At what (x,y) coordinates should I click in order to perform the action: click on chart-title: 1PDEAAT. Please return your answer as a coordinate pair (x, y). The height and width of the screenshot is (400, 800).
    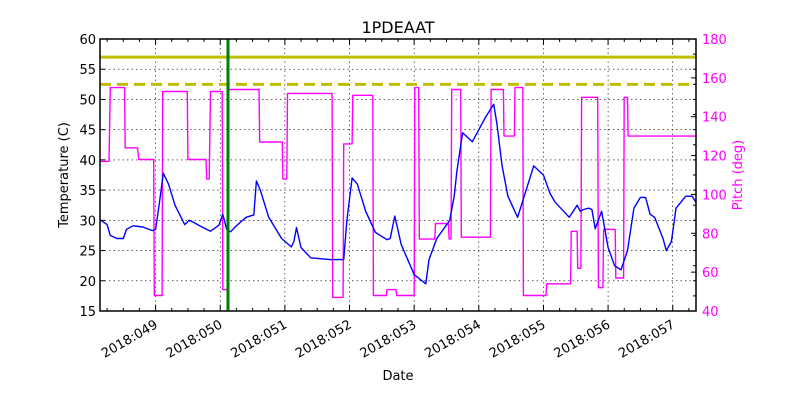
    Looking at the image, I should click on (397, 27).